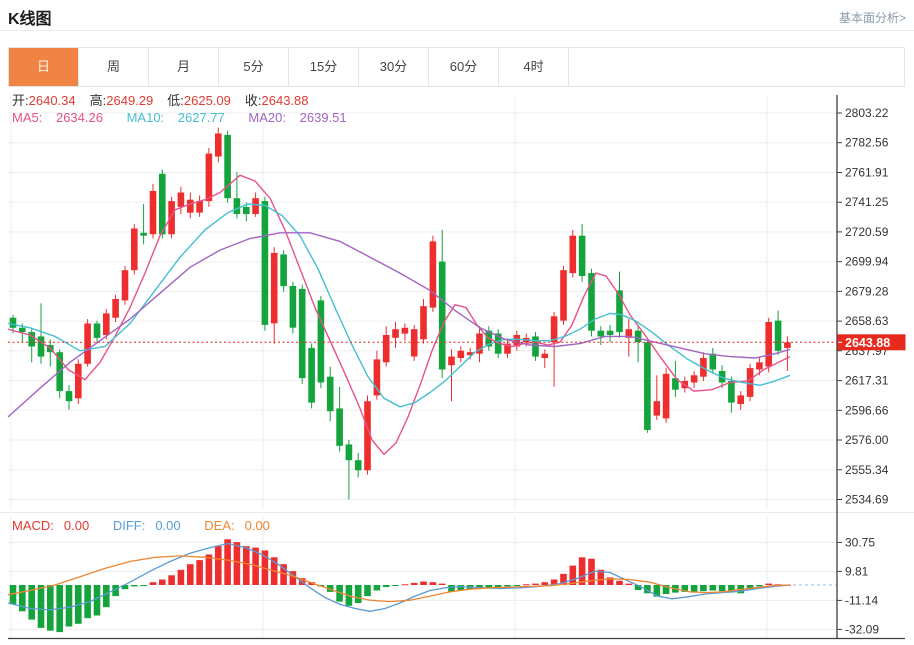  I want to click on header-divider, so click(457, 30).